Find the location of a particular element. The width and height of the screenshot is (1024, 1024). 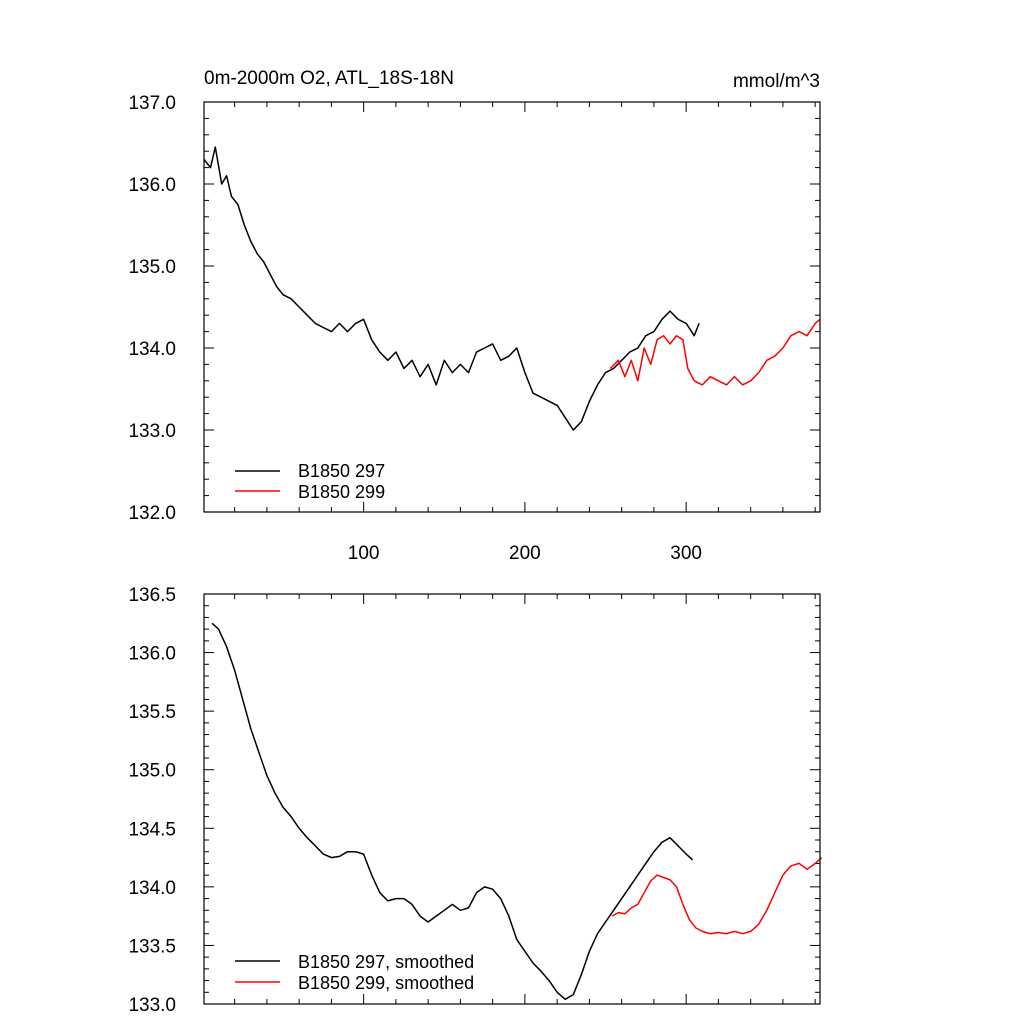

y-tick-label: 134.5 is located at coordinates (152, 829).